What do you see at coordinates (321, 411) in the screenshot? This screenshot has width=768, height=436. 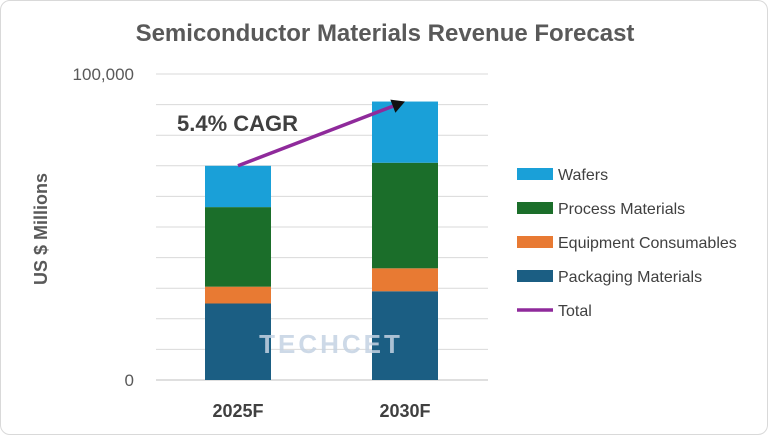 I see `x-tick-labels: 2025F 2030F` at bounding box center [321, 411].